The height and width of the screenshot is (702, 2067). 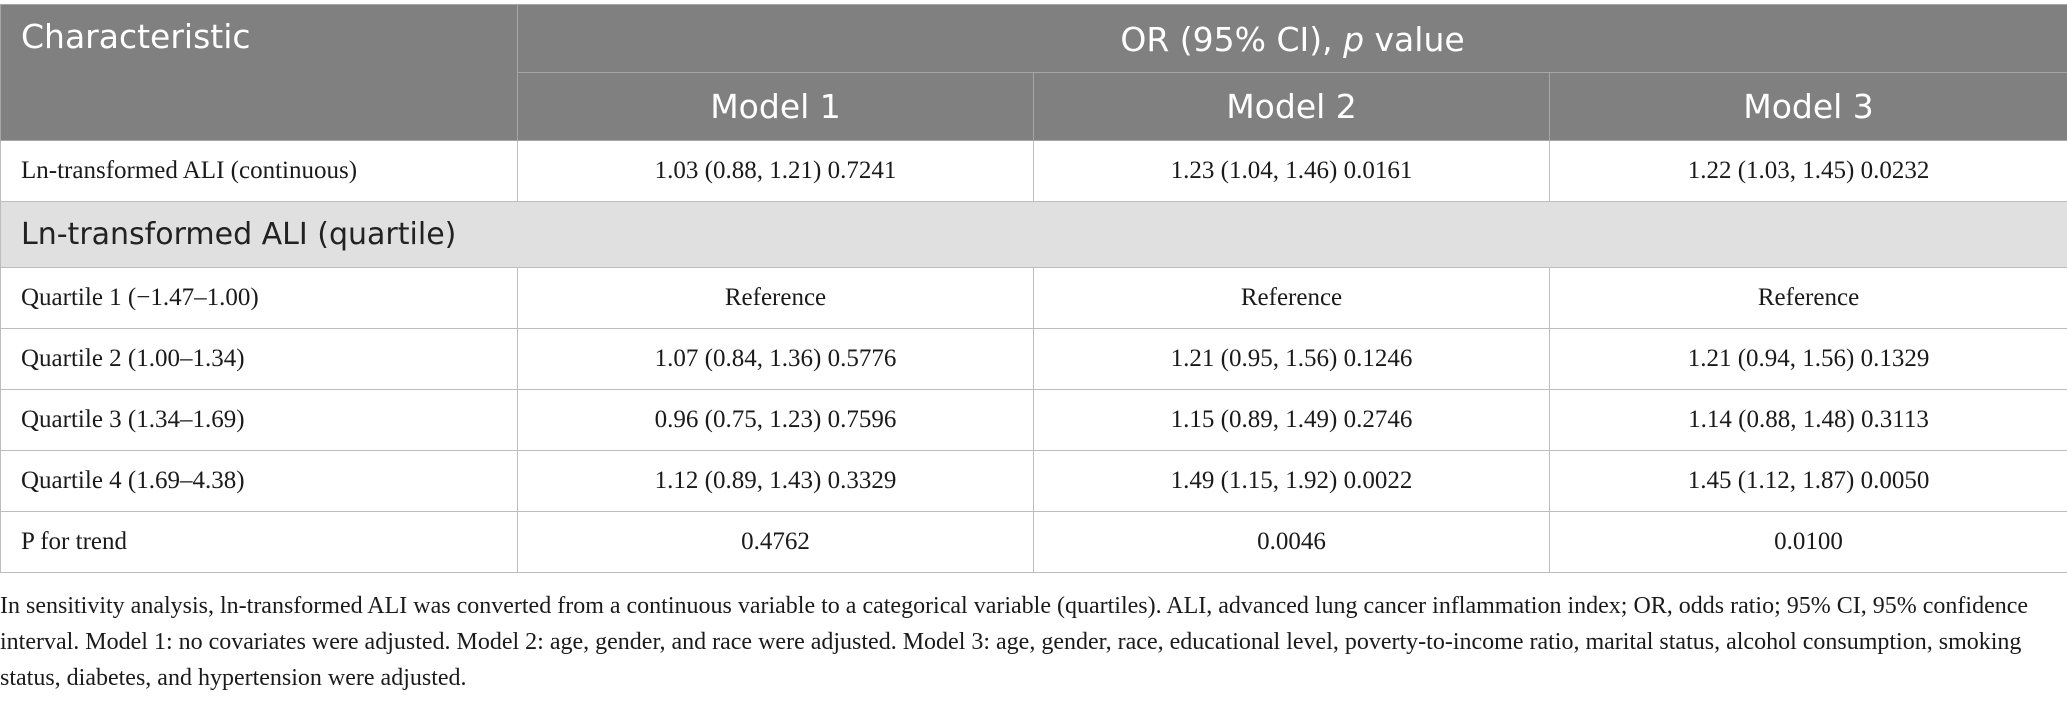 I want to click on header-or-suffix: value, so click(x=1414, y=39).